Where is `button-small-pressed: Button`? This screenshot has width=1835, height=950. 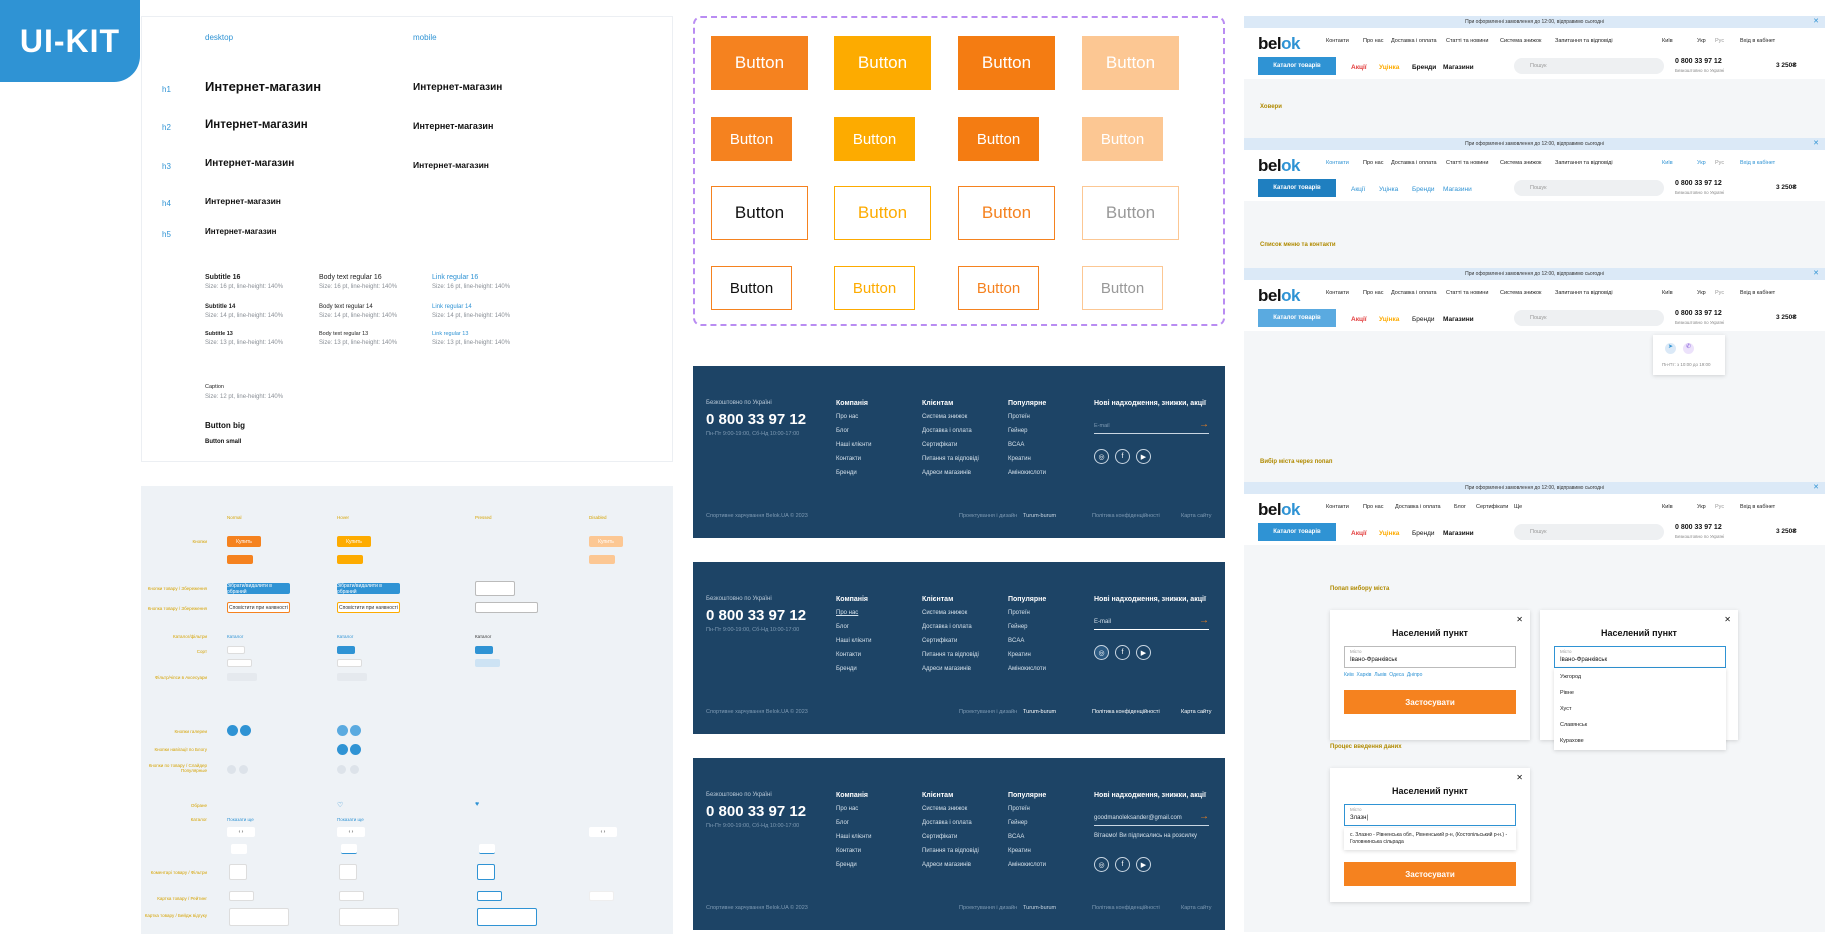
button-small-pressed: Button is located at coordinates (998, 139).